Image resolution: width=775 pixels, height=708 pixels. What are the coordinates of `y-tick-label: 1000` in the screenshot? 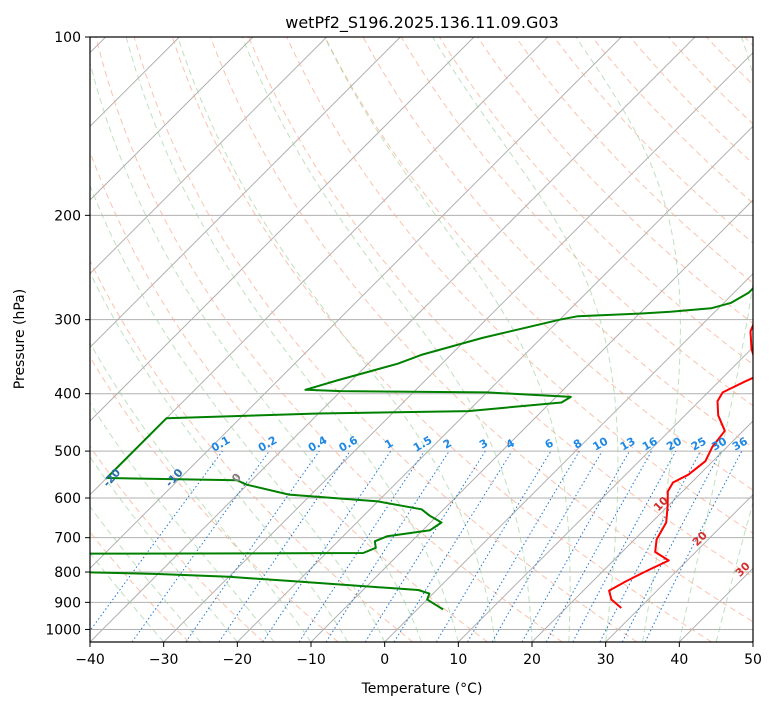 It's located at (63, 630).